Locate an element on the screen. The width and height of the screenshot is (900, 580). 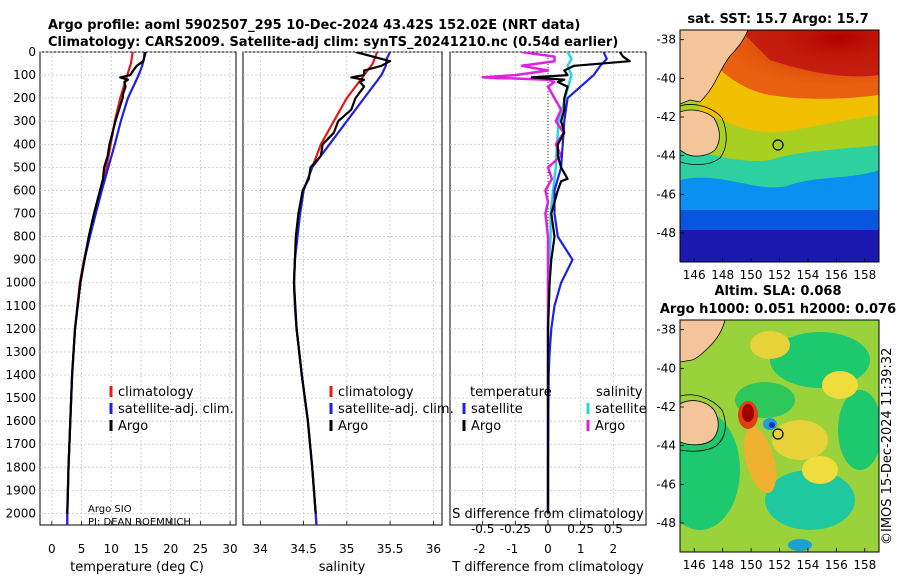
depth-tick-label: 1700 is located at coordinates (20, 444).